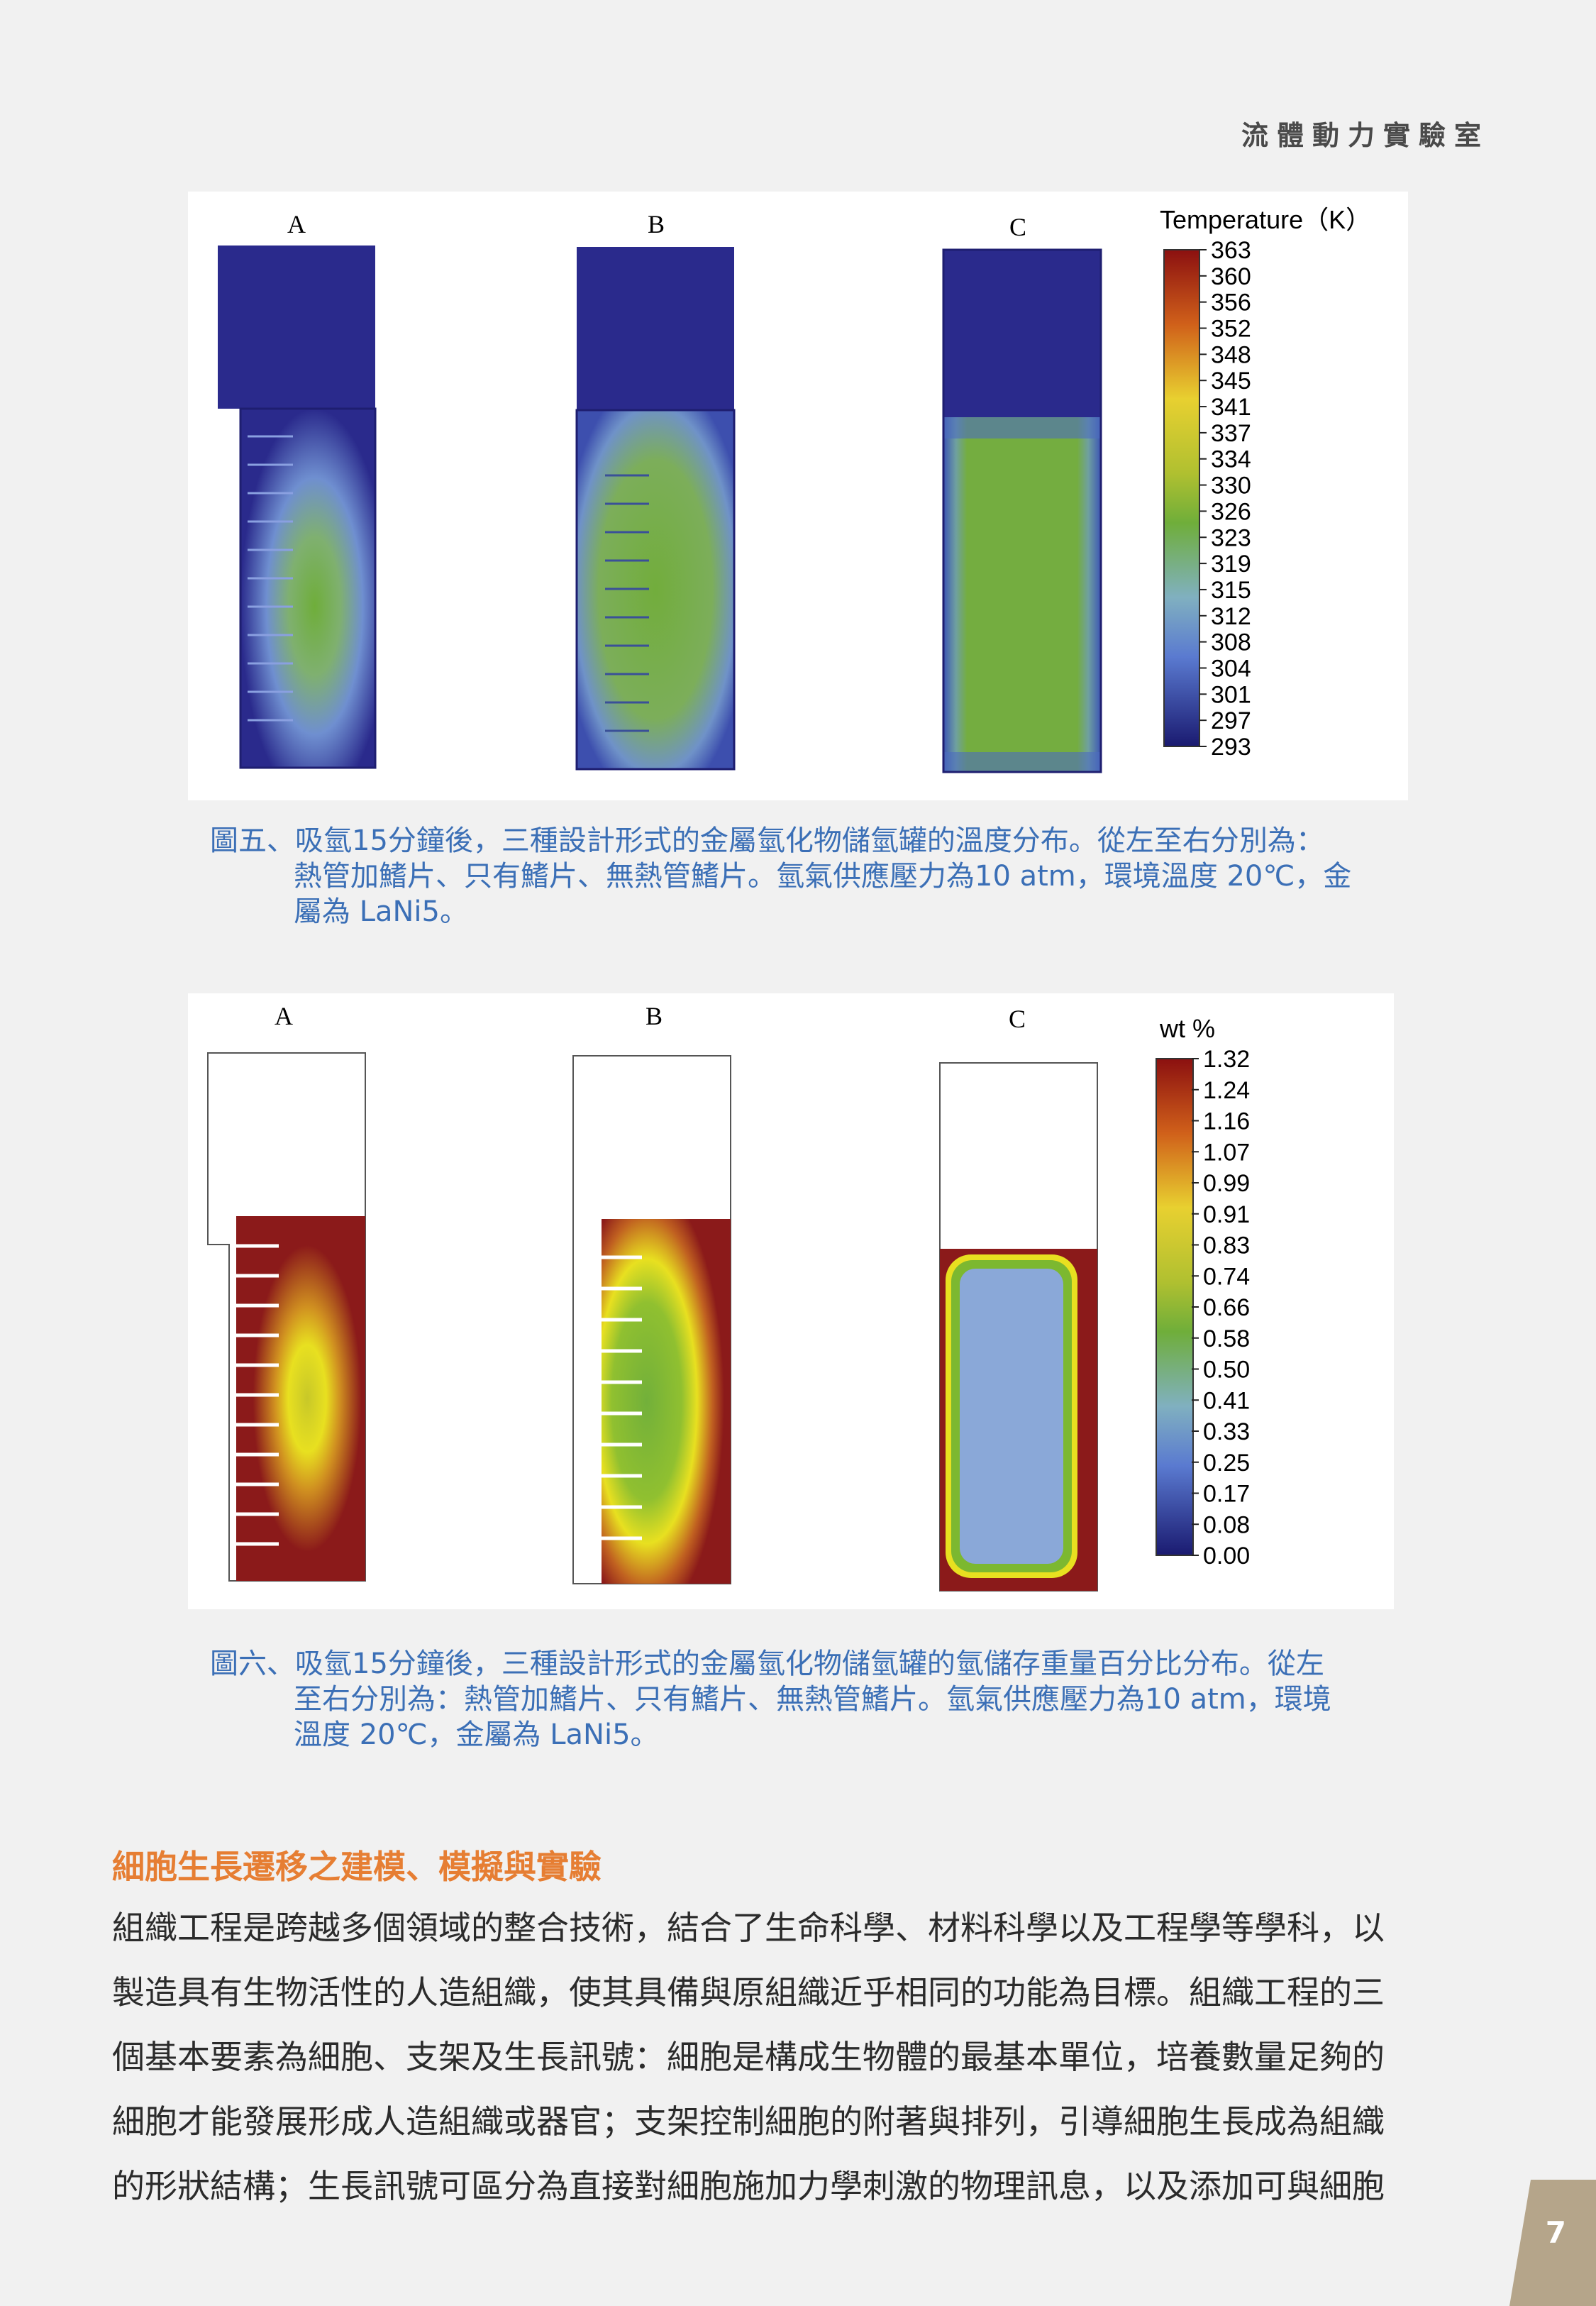 The width and height of the screenshot is (1596, 2306). What do you see at coordinates (1231, 276) in the screenshot?
I see `fig5-tick-label: 360` at bounding box center [1231, 276].